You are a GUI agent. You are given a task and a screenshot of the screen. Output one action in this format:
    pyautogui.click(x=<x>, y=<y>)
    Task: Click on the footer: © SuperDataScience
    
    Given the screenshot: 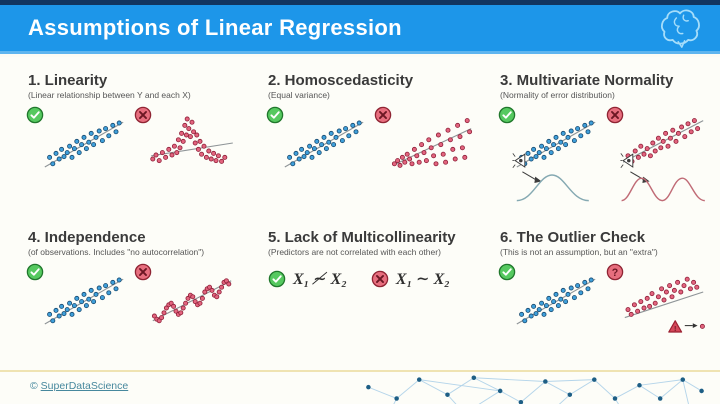 What is the action you would take?
    pyautogui.click(x=360, y=387)
    